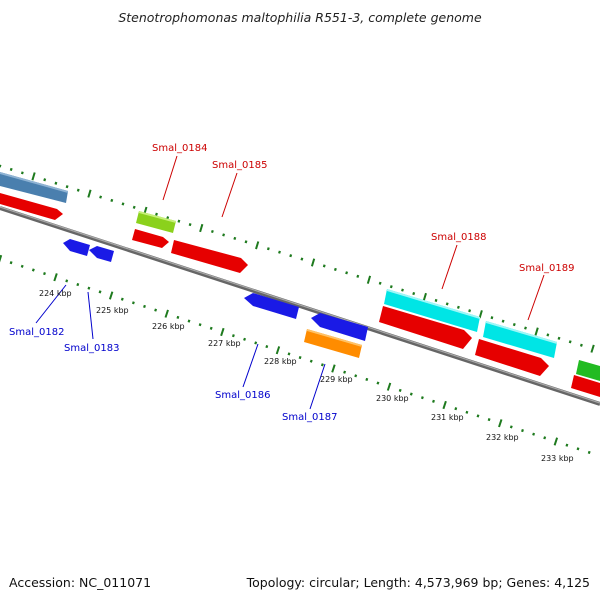  What do you see at coordinates (179, 148) in the screenshot?
I see `gene-label-smal-0184: Smal_0184` at bounding box center [179, 148].